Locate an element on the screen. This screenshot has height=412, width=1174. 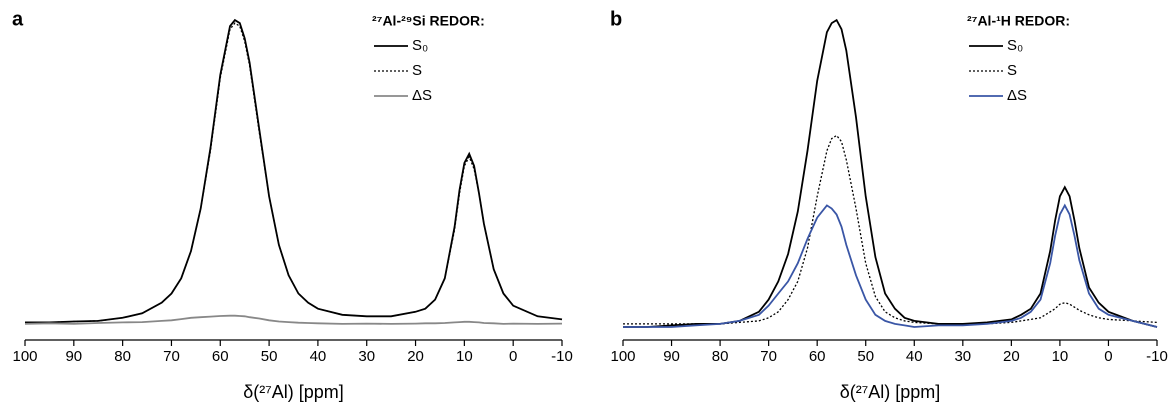
panel-label: a is located at coordinates (18, 19).